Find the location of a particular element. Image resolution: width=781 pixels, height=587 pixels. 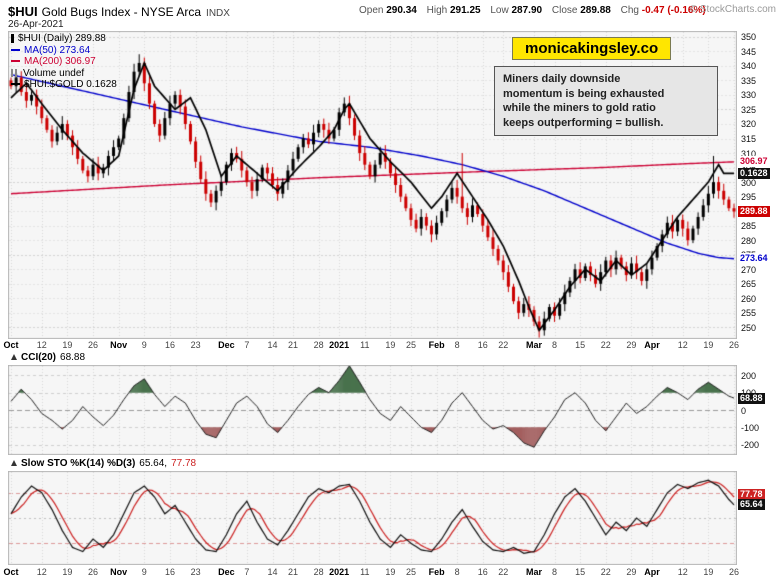

legend-price-label: $HUI (Daily) 289.88 is located at coordinates (62, 38).